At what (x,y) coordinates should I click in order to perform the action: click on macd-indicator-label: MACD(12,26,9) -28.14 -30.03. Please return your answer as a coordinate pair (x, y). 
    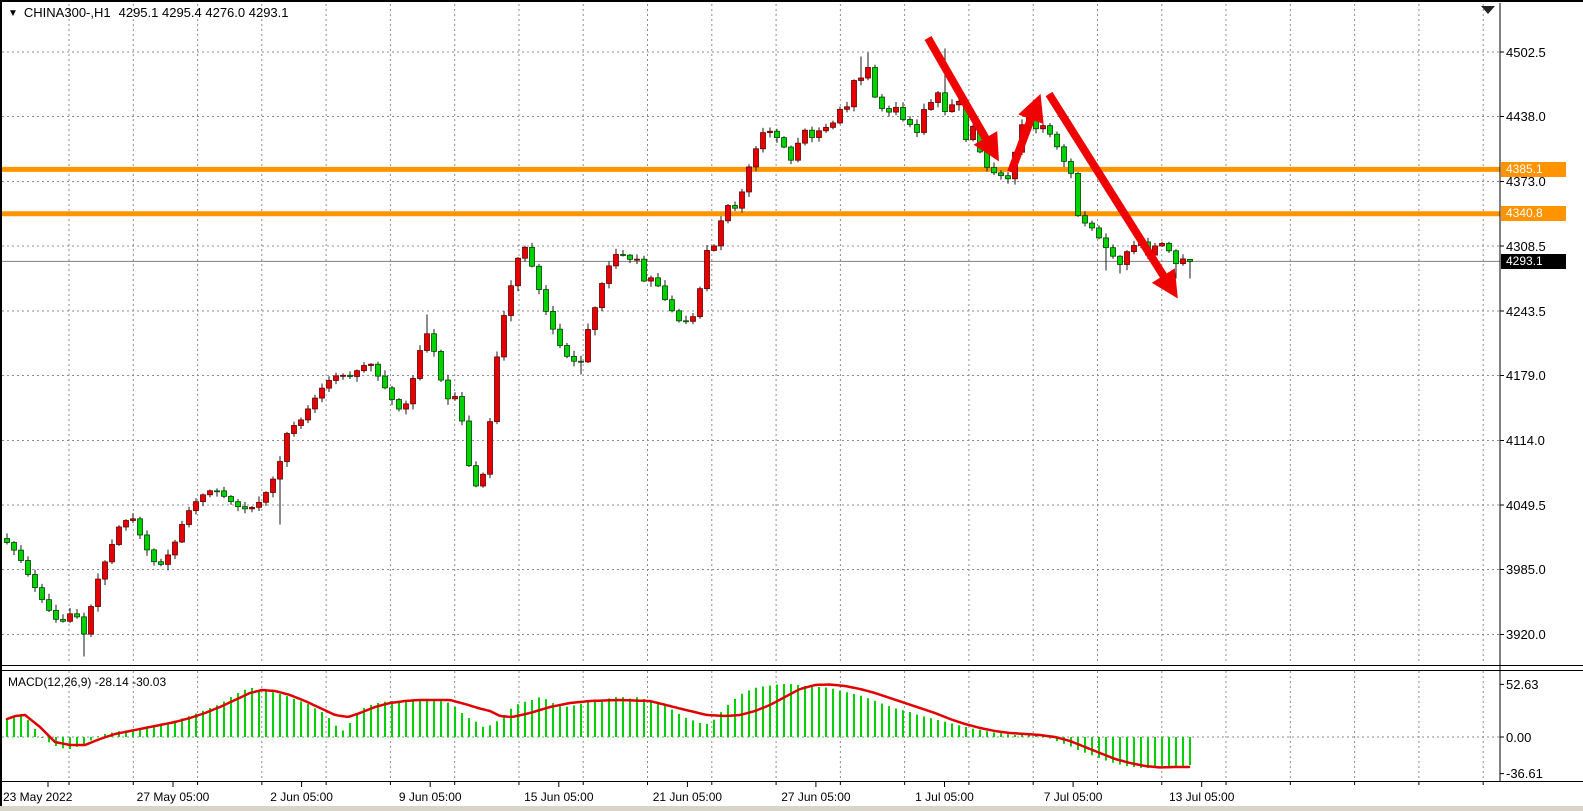
    Looking at the image, I should click on (87, 682).